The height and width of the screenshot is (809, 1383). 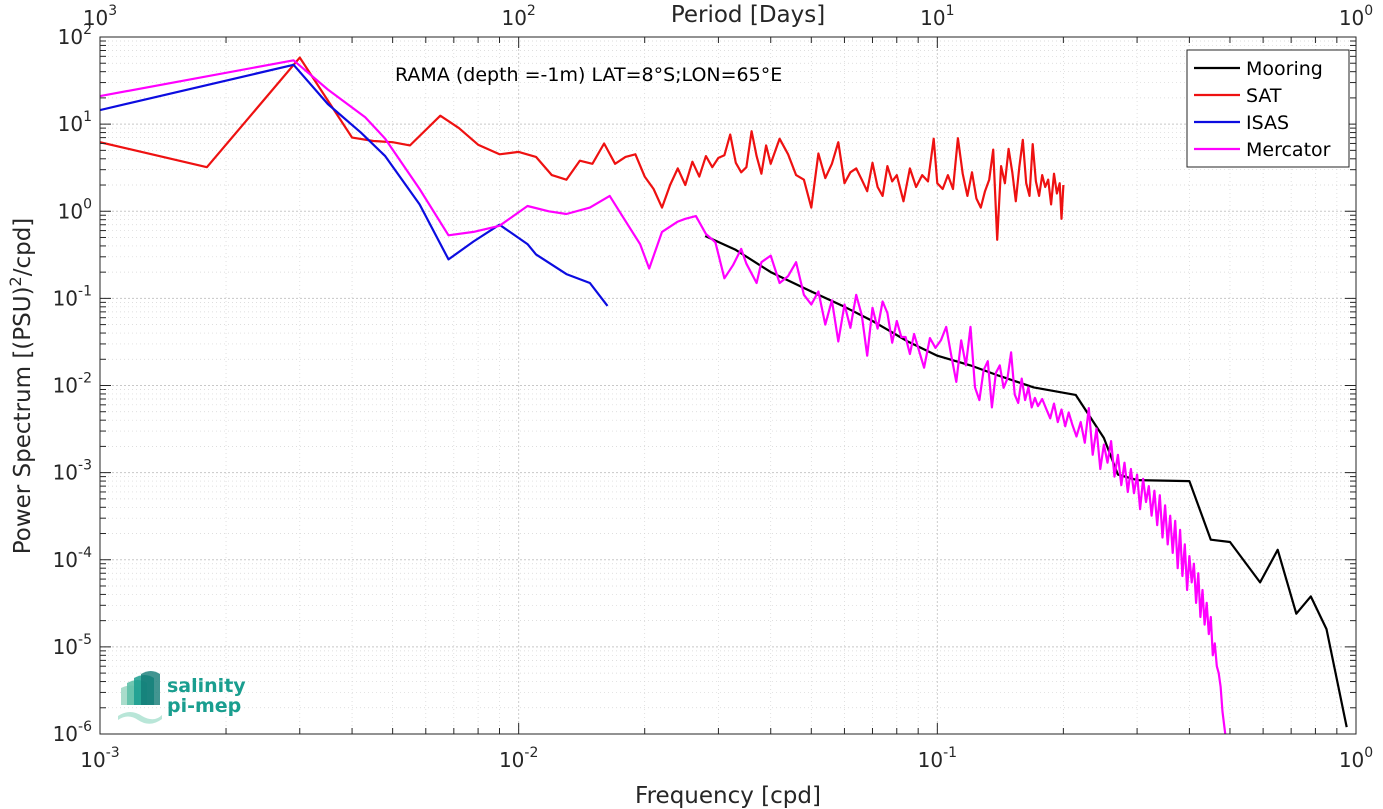 What do you see at coordinates (518, 16) in the screenshot?
I see `top-tick-label: 10²` at bounding box center [518, 16].